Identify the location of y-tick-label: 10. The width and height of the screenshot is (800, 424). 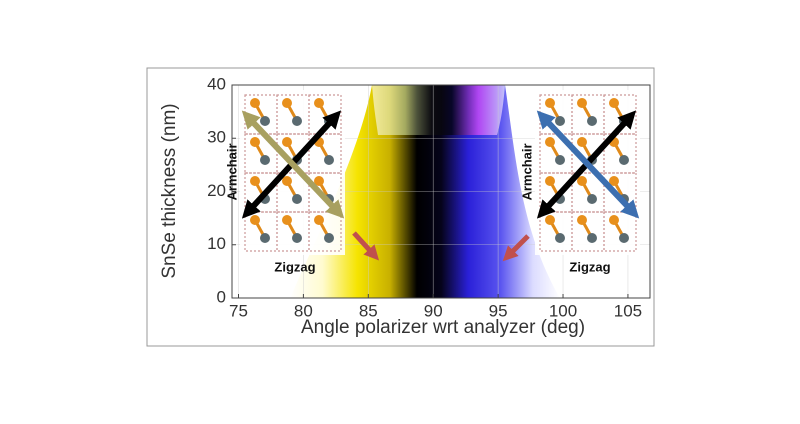
(216, 243).